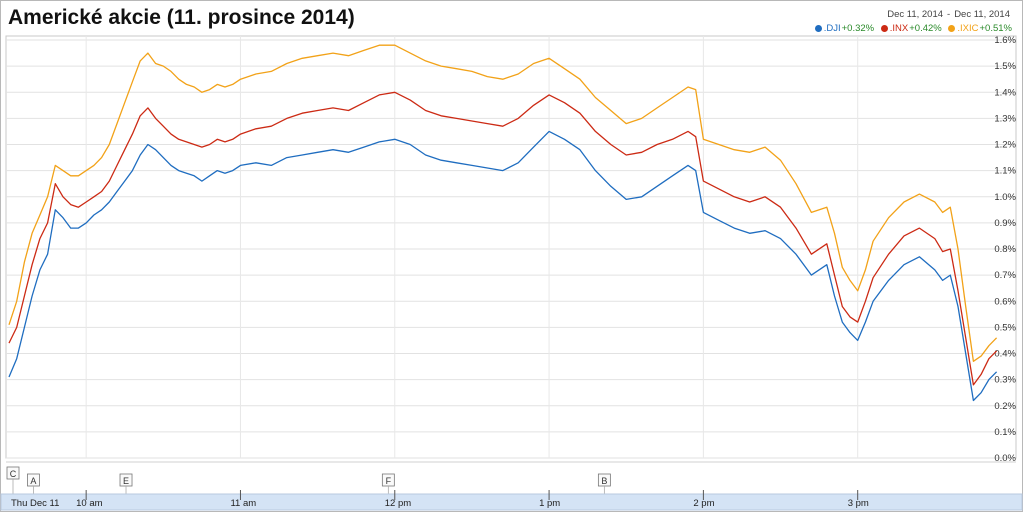  Describe the element at coordinates (511, 502) in the screenshot. I see `x-axis-band` at that location.